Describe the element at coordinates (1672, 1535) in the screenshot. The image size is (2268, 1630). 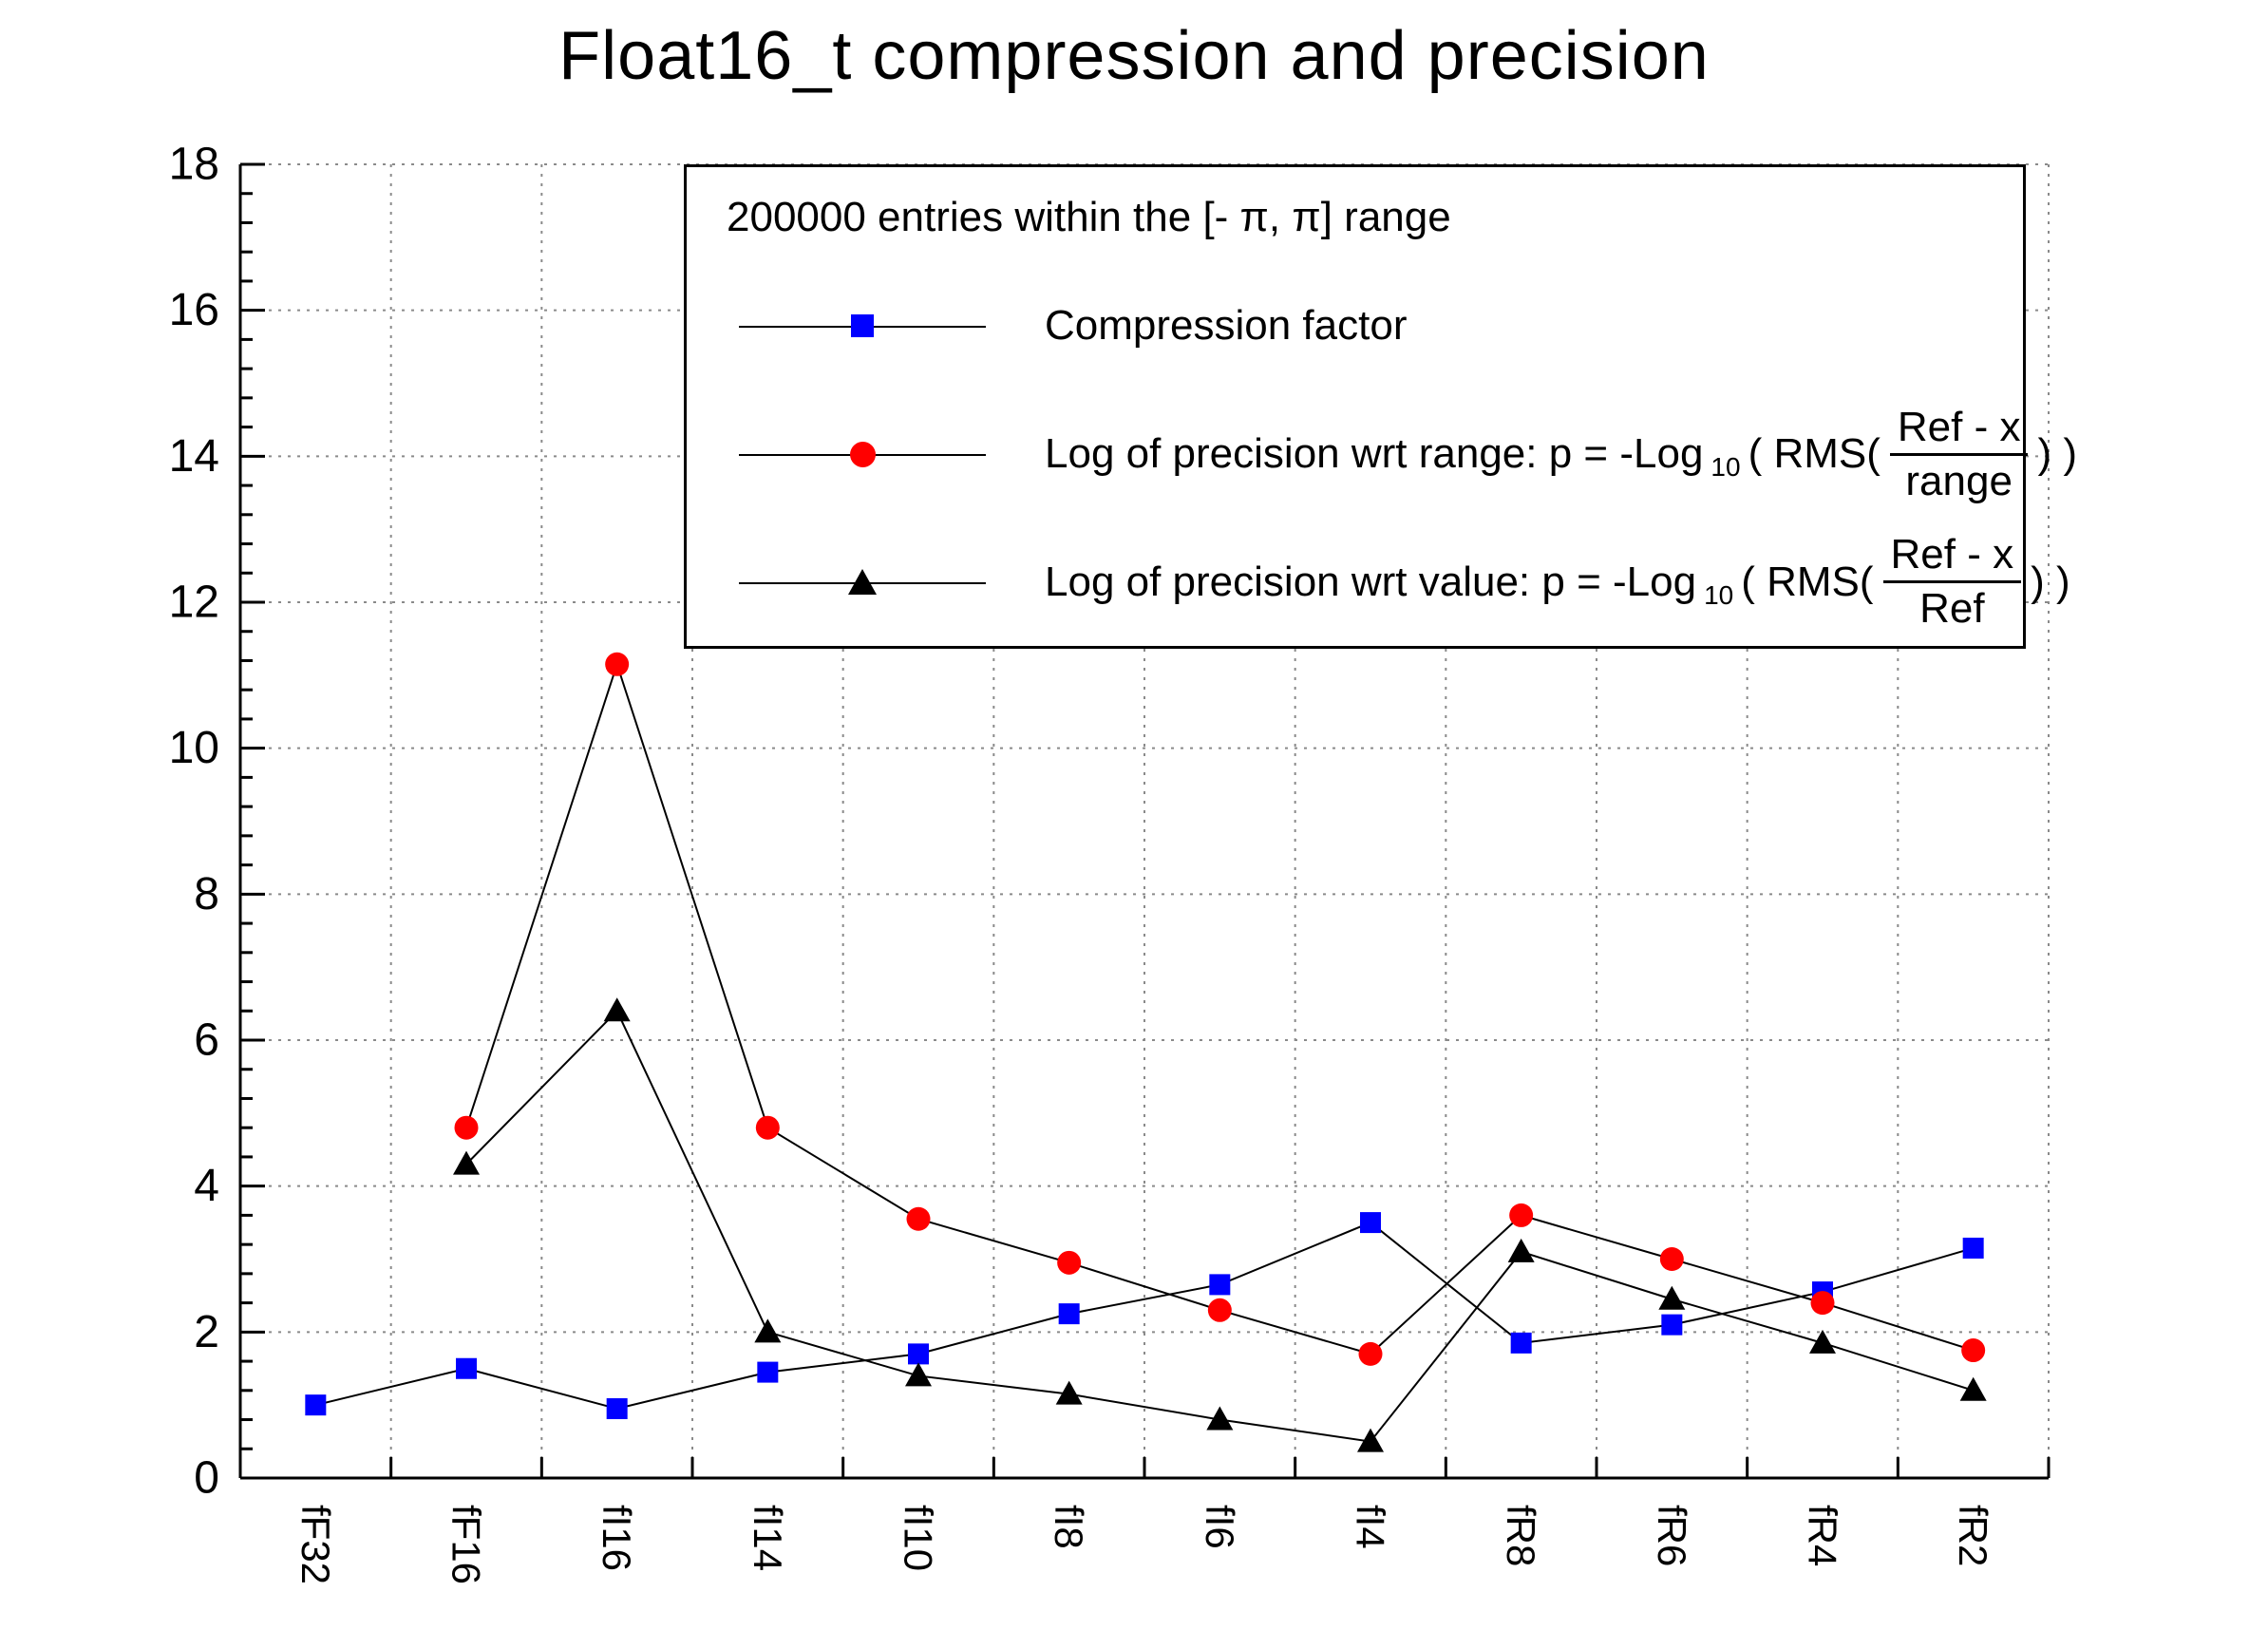
I see `x-tick-label: fR6` at that location.